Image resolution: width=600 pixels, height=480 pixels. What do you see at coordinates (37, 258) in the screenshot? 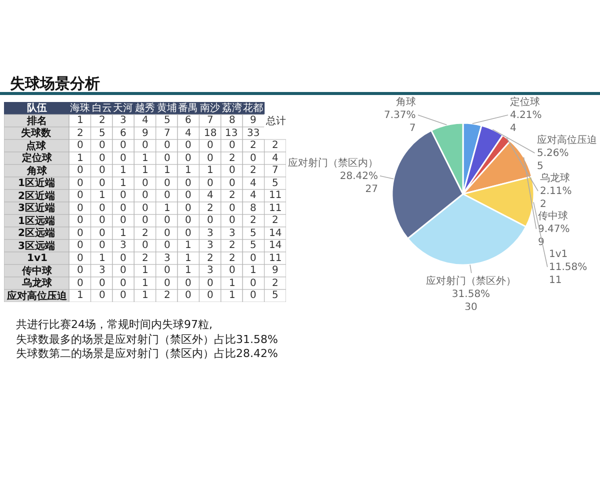
I see `y-tick-label: 1v1` at bounding box center [37, 258].